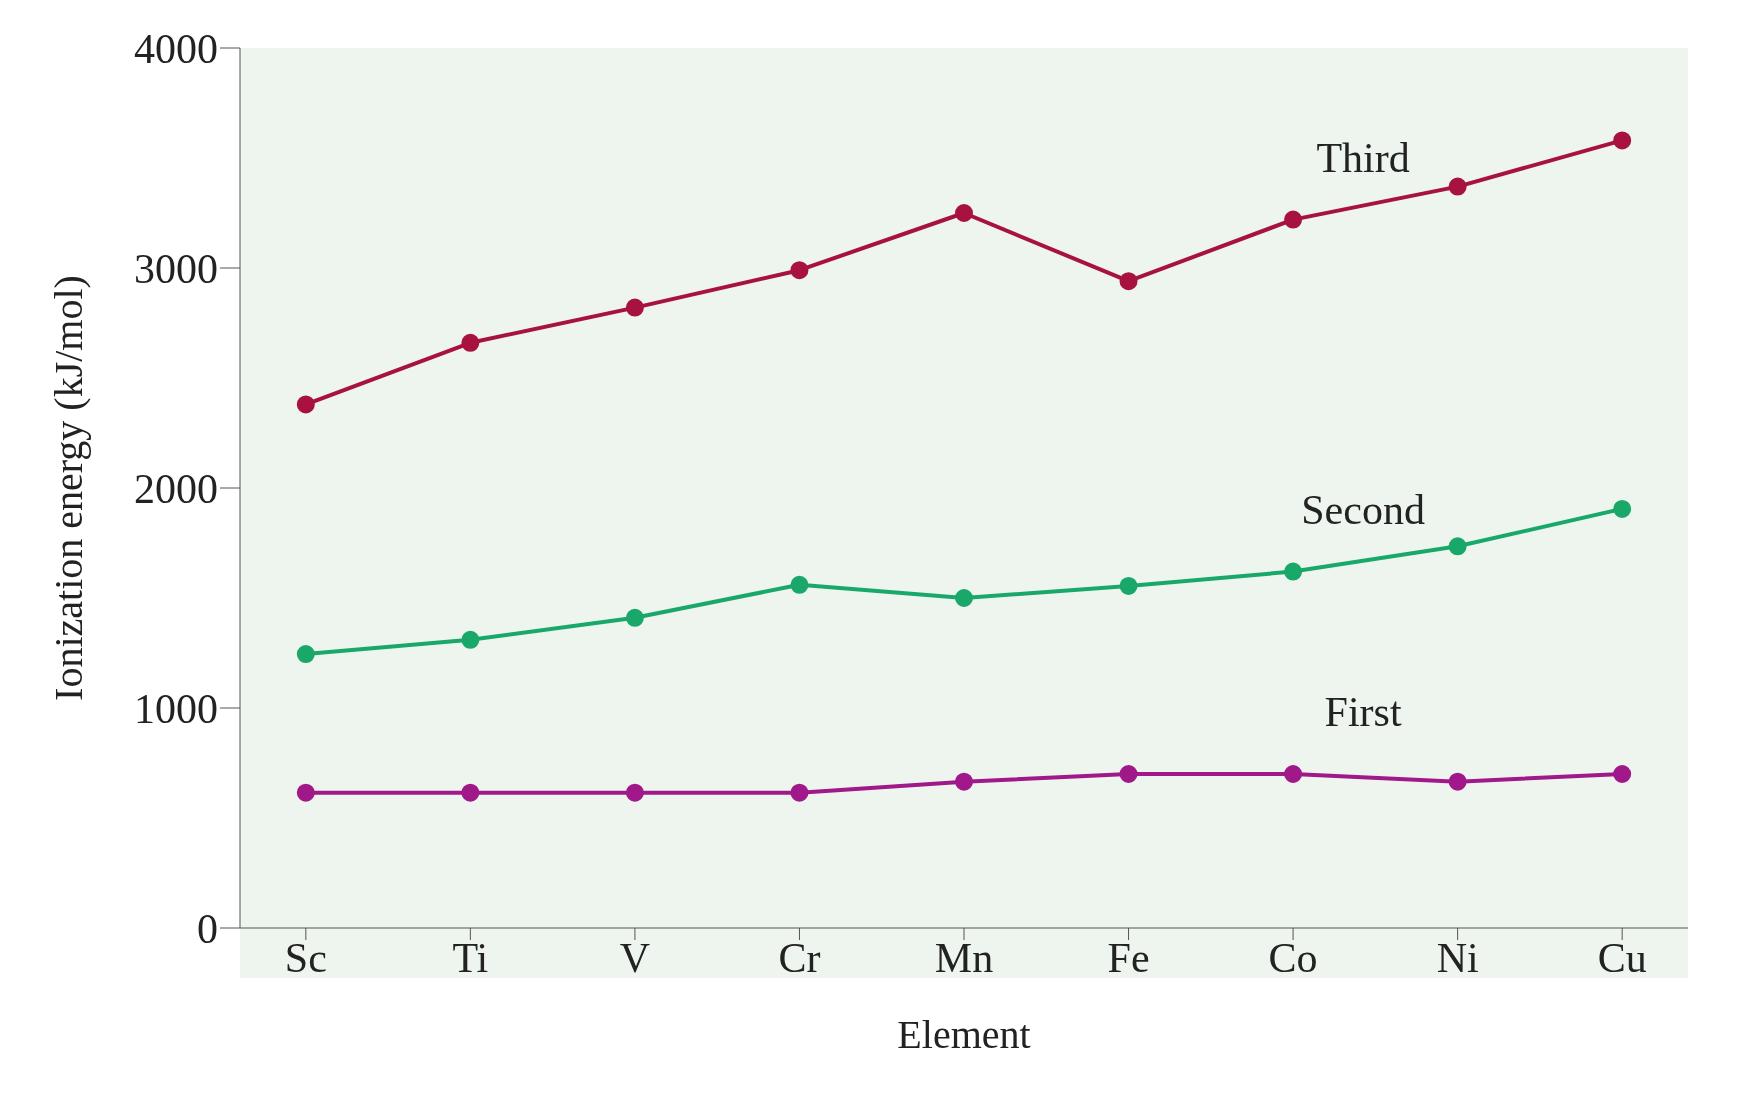 This screenshot has width=1758, height=1097. I want to click on x-tick-label: V, so click(635, 957).